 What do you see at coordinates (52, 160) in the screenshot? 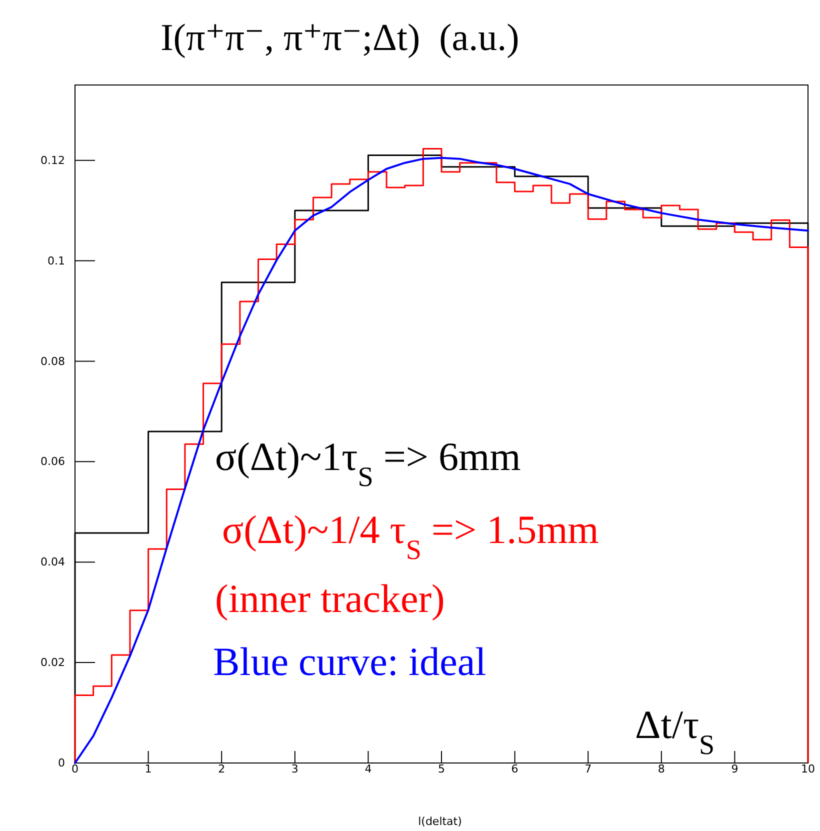
I see `y-tick-label: 0.12` at bounding box center [52, 160].